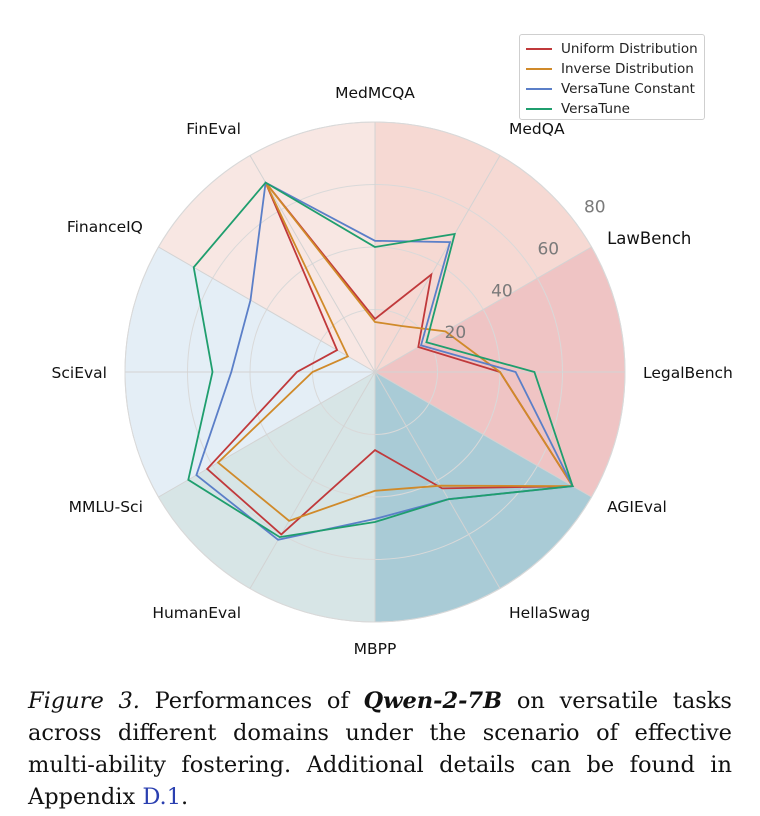 This screenshot has width=760, height=816. Describe the element at coordinates (105, 227) in the screenshot. I see `category-label-financeiq: FinanceIQ` at that location.